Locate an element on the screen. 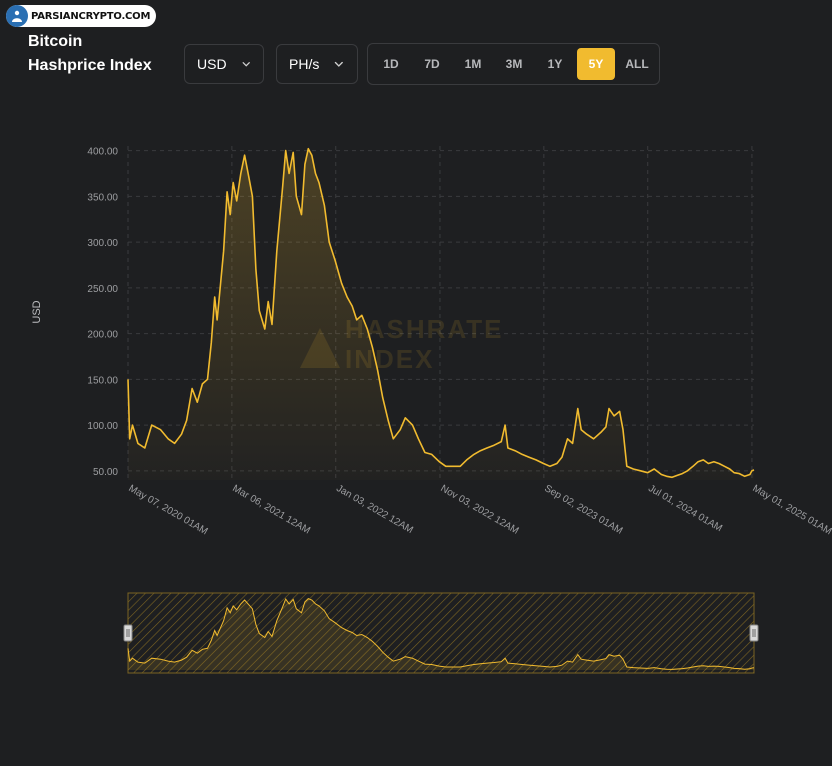 This screenshot has height=766, width=832. navigator-area is located at coordinates (441, 634).